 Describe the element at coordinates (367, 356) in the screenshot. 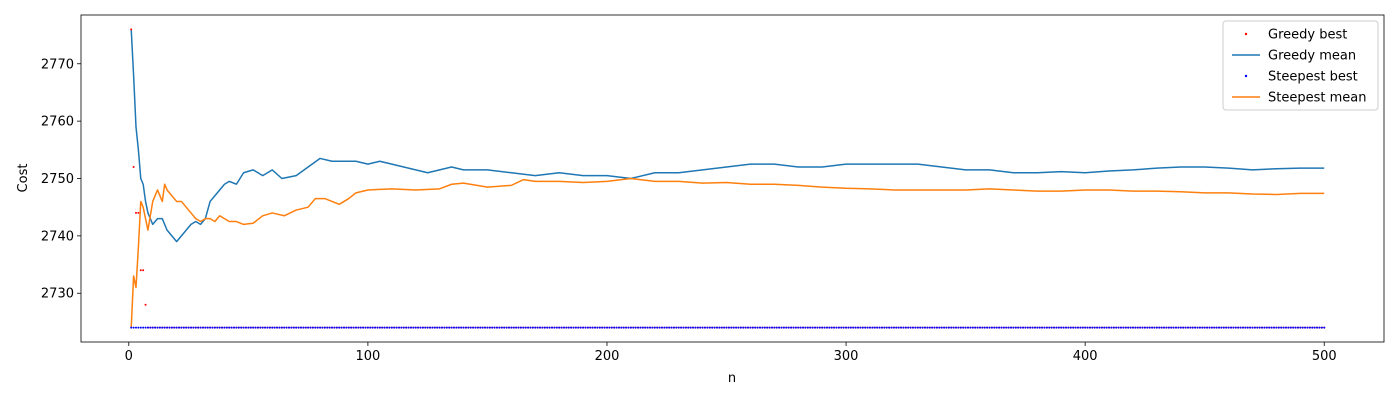

I see `x-tick-label: 100` at that location.